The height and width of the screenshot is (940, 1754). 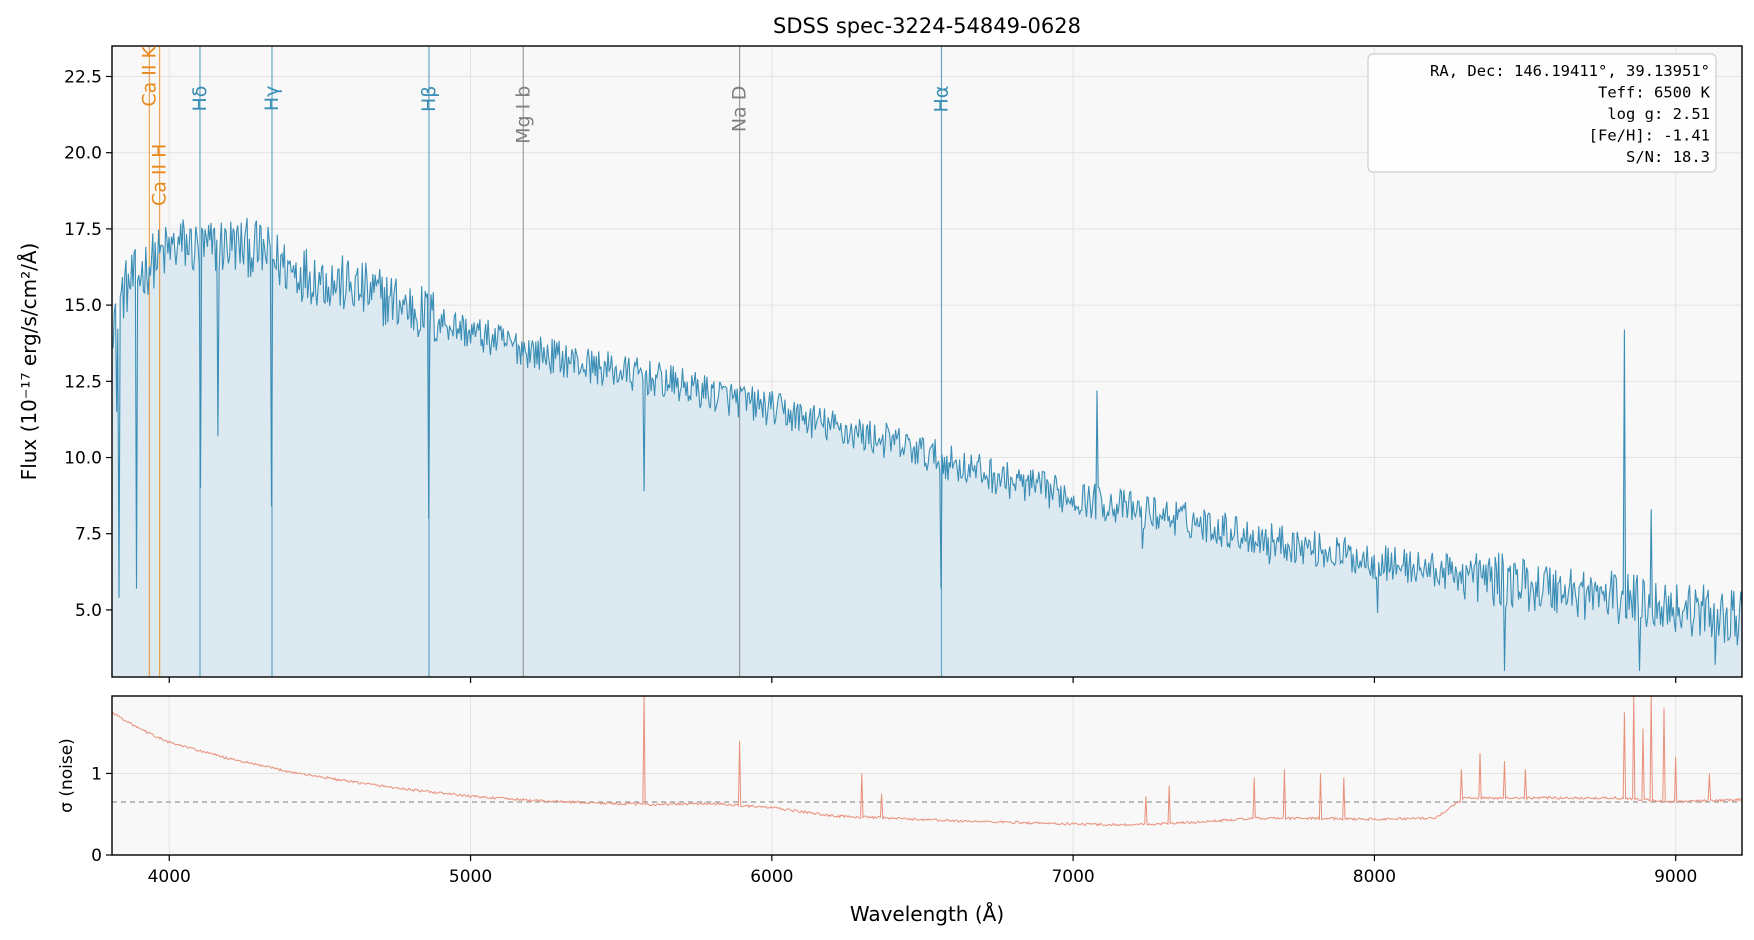 I want to click on x-tick-label: 5000, so click(x=470, y=877).